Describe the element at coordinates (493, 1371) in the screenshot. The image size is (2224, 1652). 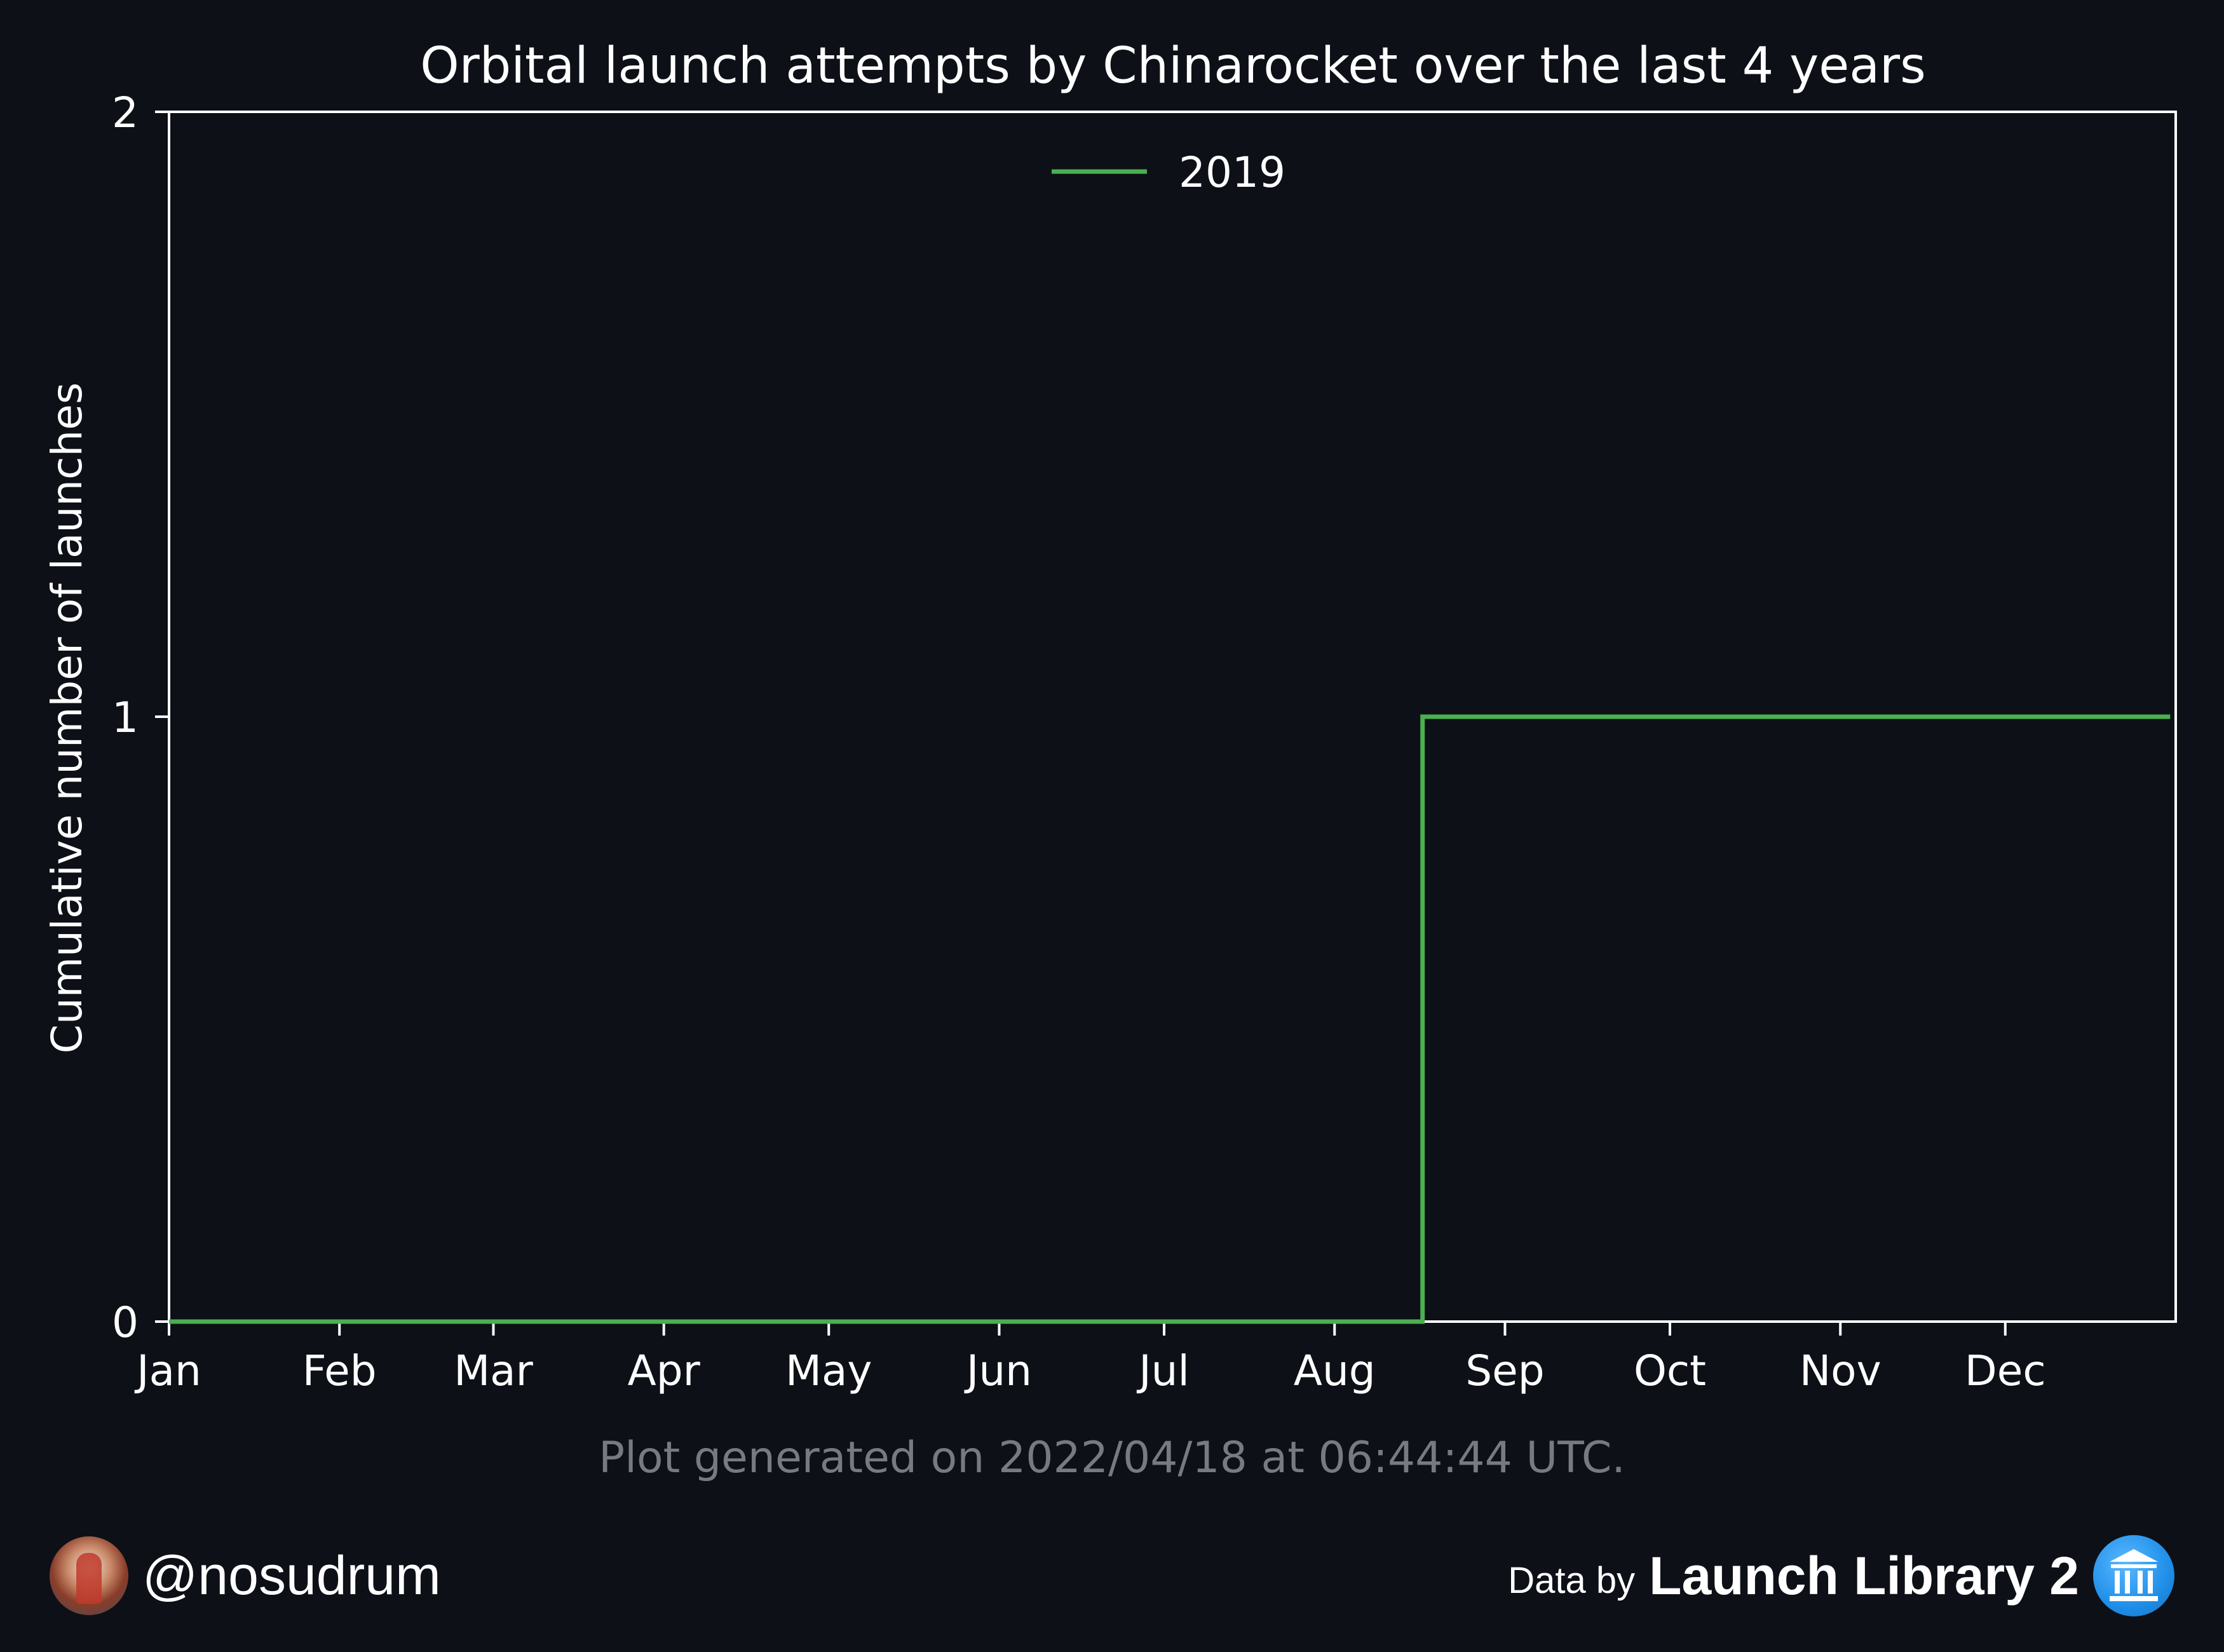
I see `x-tick-label-mar: Mar` at that location.